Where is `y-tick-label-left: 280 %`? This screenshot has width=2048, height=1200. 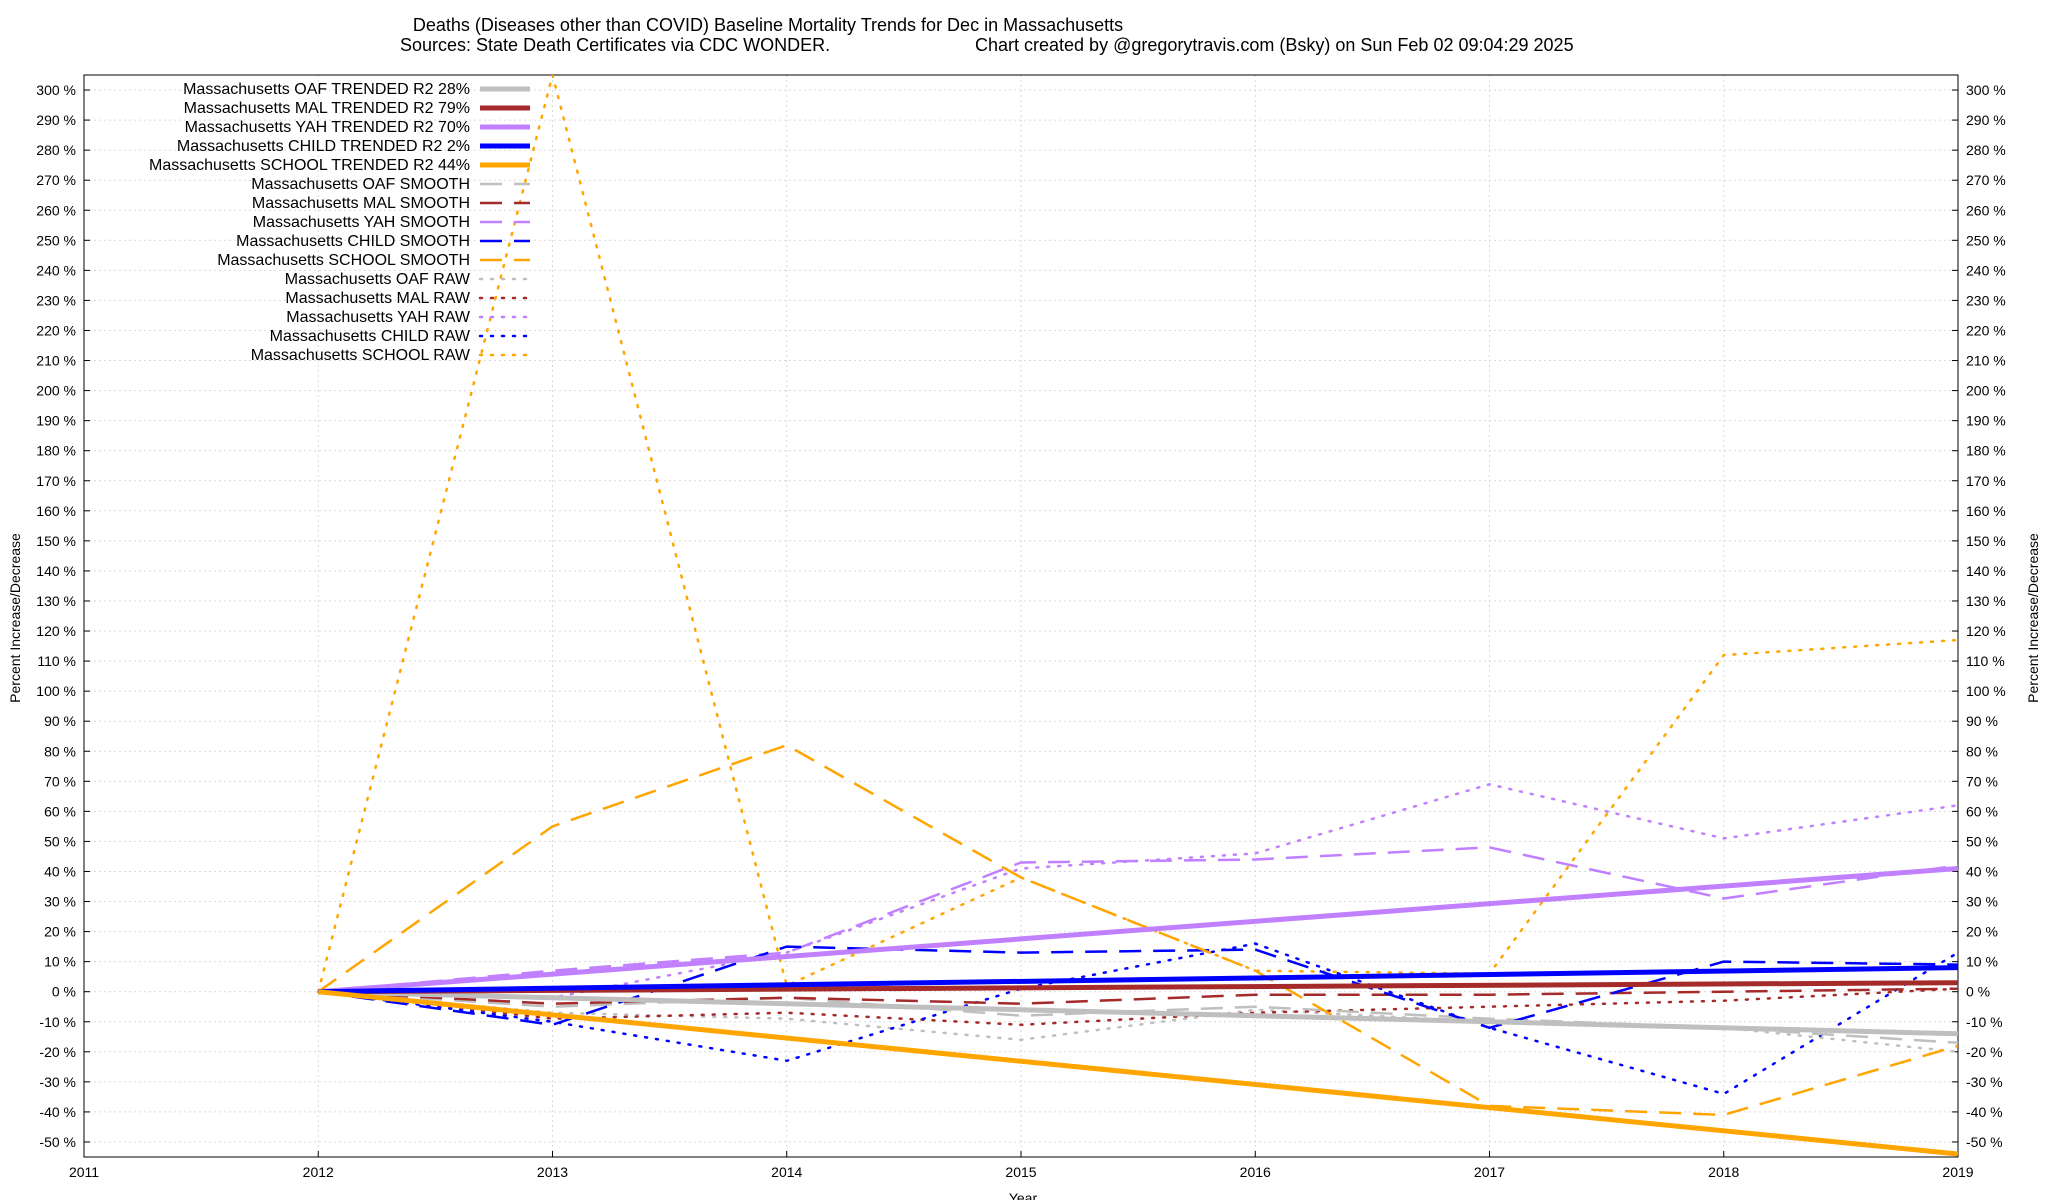 y-tick-label-left: 280 % is located at coordinates (56, 150).